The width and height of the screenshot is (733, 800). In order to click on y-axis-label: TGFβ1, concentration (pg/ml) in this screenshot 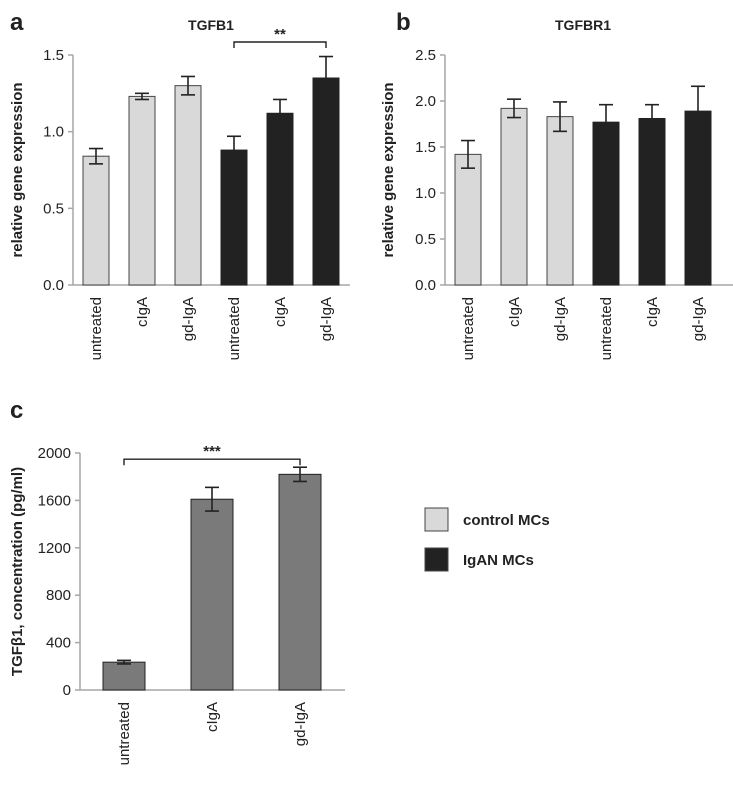, I will do `click(17, 571)`.